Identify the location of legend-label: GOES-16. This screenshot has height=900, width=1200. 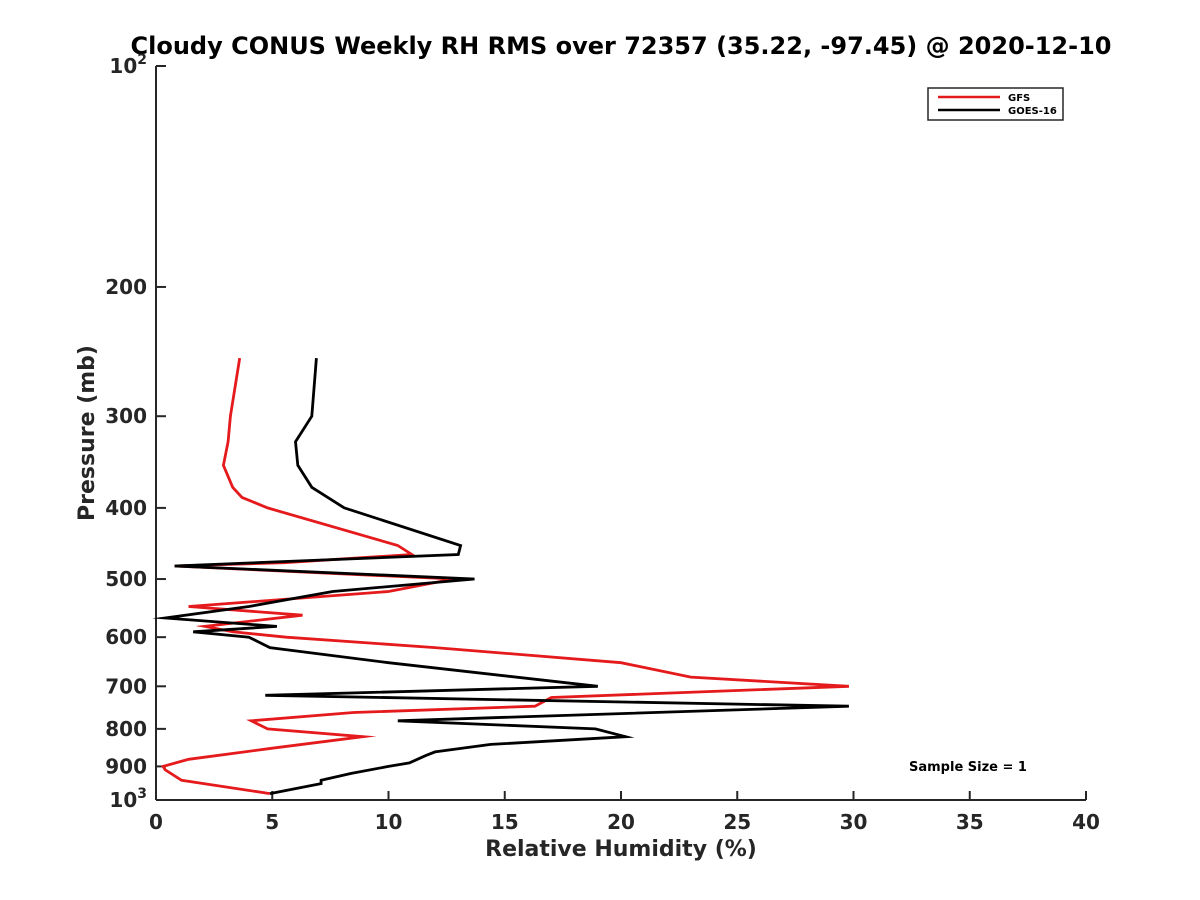
(1032, 111).